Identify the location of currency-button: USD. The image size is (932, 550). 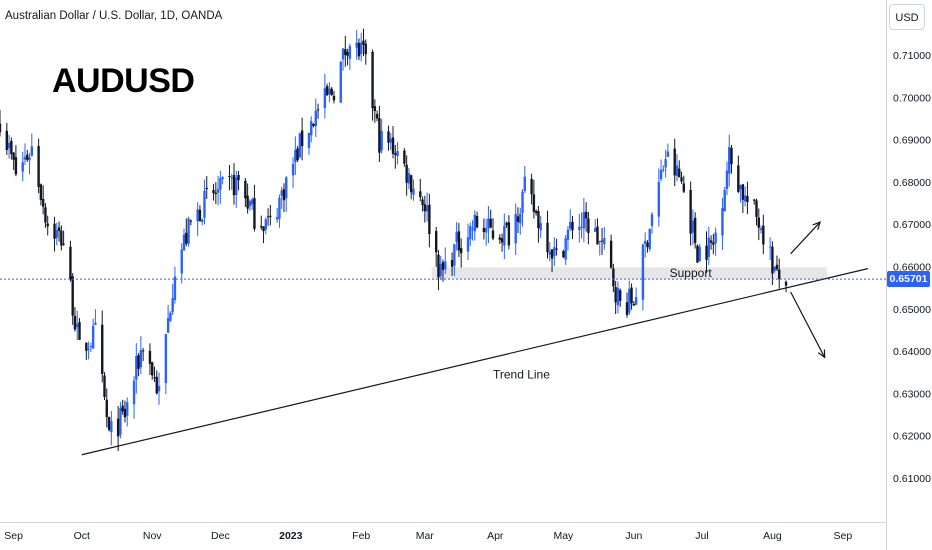
(907, 17).